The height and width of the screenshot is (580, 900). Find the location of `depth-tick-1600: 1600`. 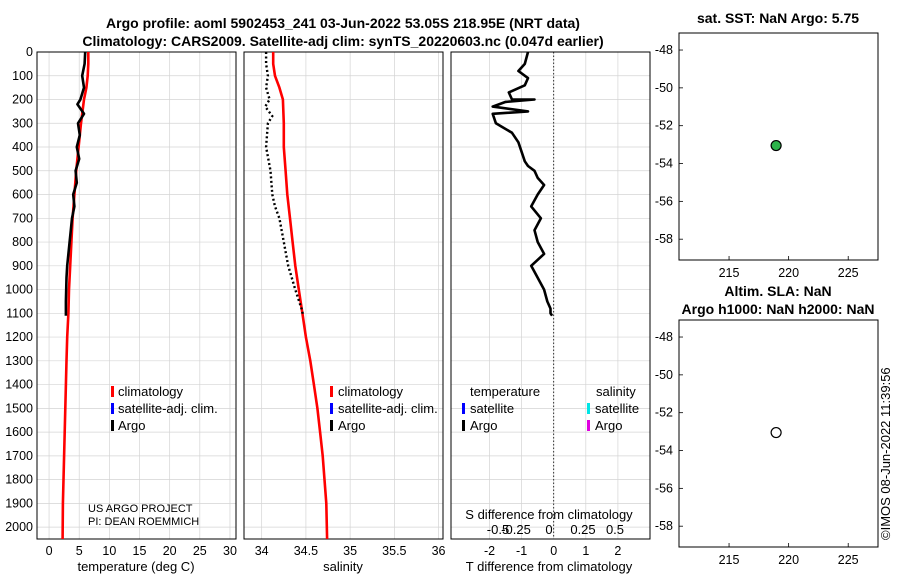

depth-tick-1600: 1600 is located at coordinates (19, 432).